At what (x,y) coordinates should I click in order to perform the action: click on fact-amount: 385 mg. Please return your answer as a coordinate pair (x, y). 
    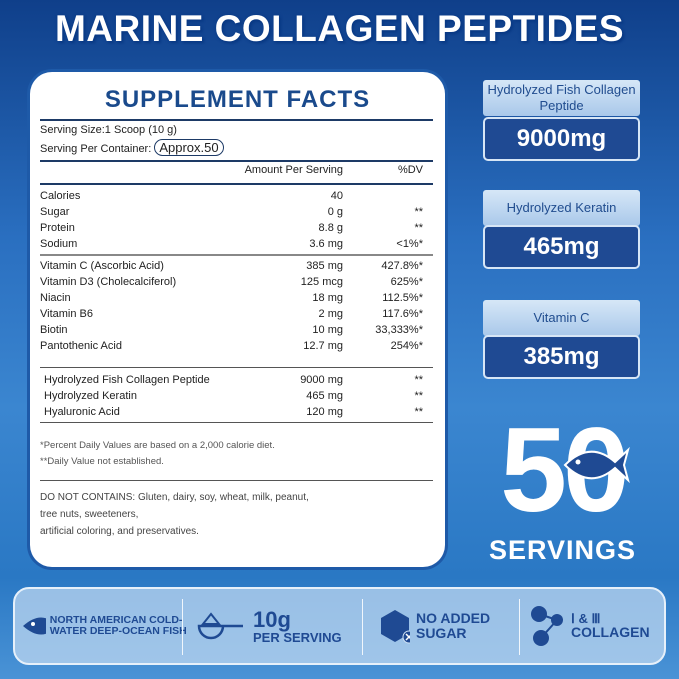
    Looking at the image, I should click on (324, 266).